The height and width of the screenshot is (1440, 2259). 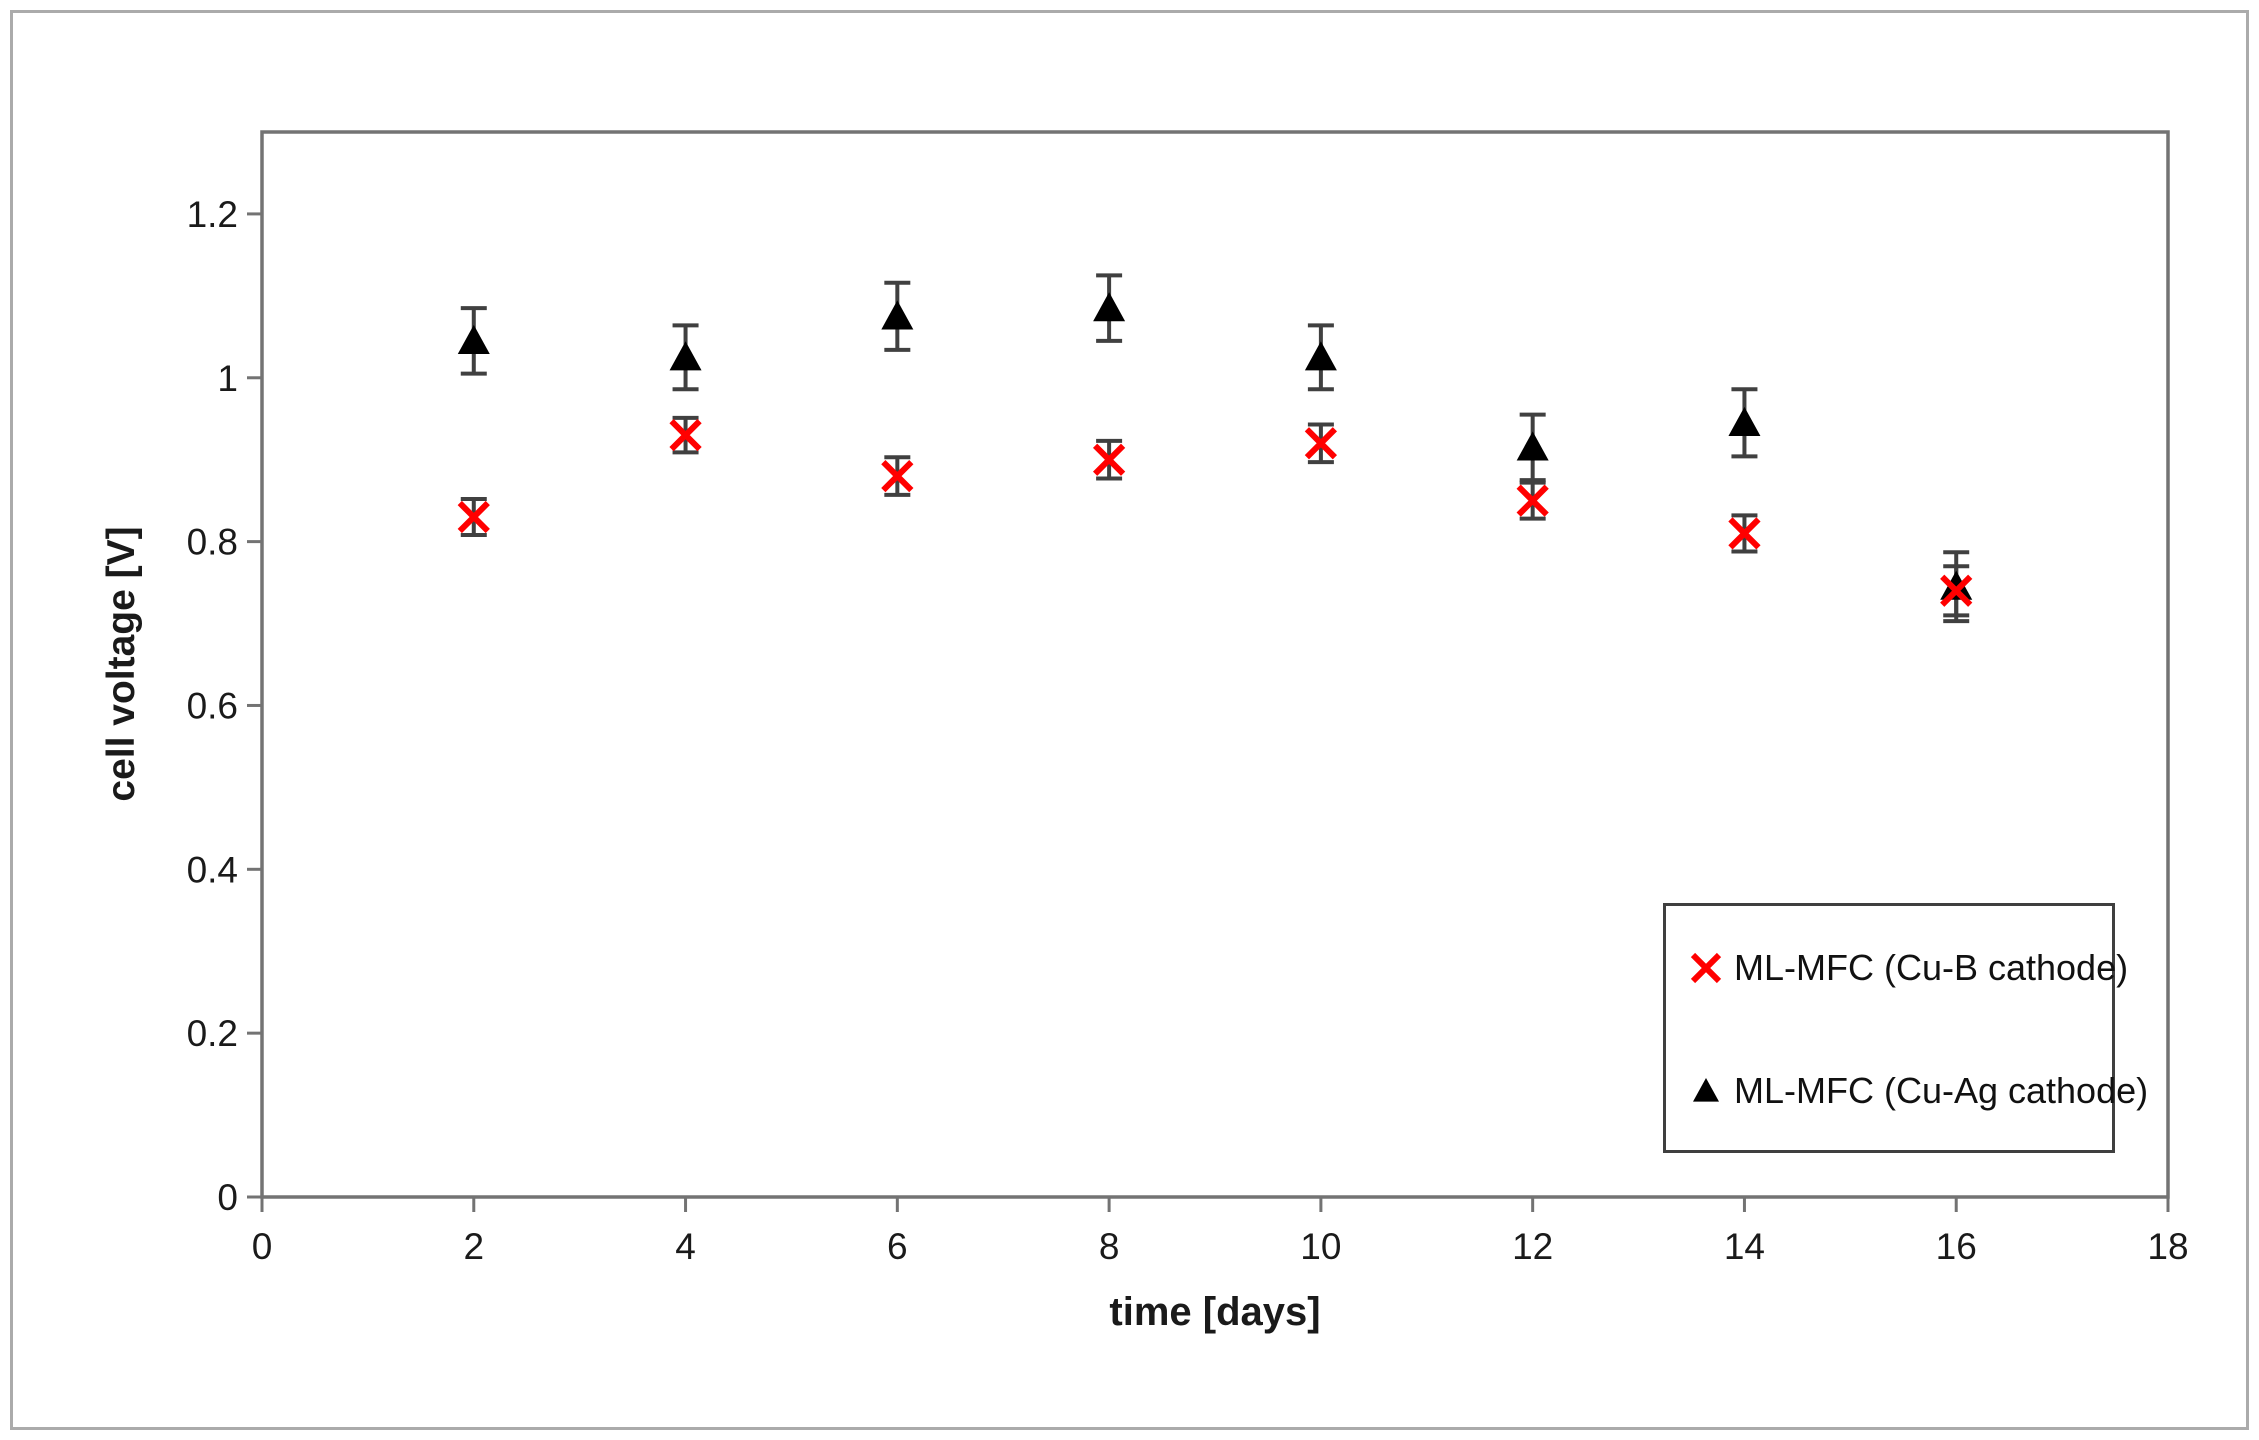 I want to click on x-tick-label: 14, so click(x=1744, y=1246).